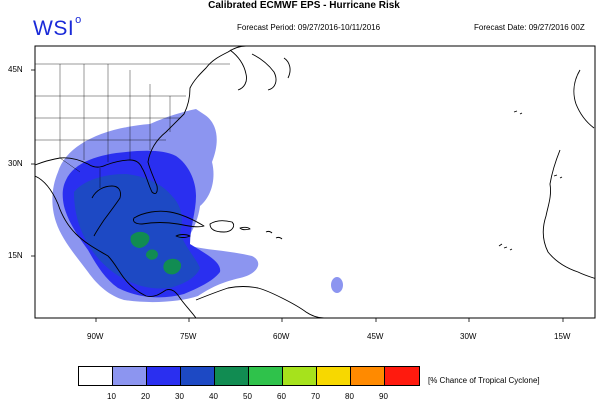  I want to click on map-title: Calibrated ECMWF EPS - Hurricane Risk, so click(304, 5).